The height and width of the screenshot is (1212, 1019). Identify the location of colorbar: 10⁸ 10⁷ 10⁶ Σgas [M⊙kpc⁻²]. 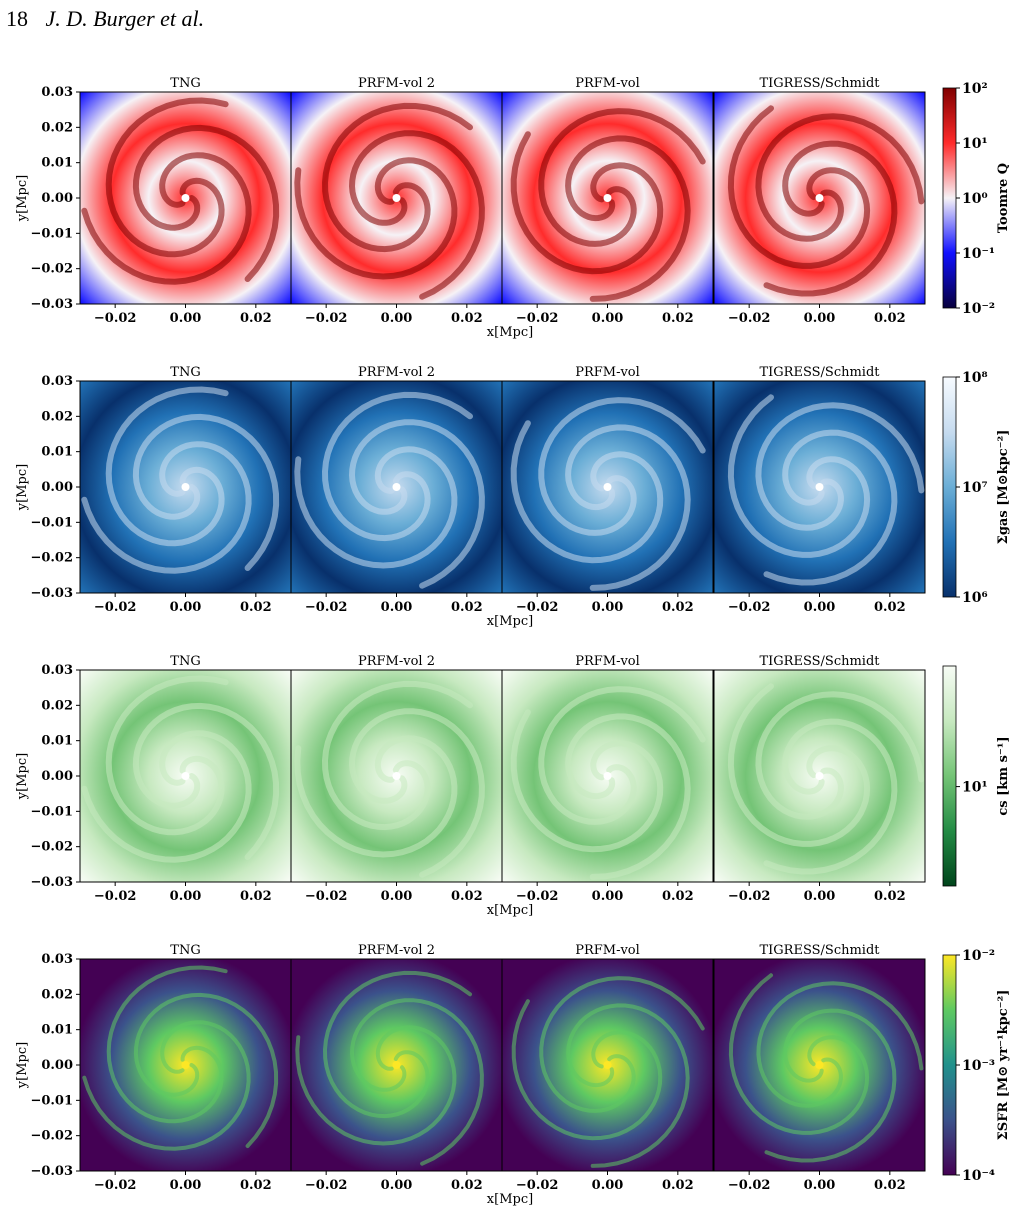
(976, 488).